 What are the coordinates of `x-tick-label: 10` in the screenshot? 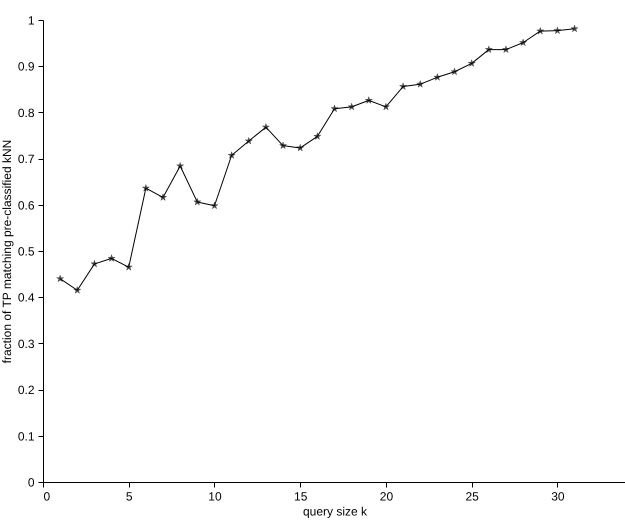 It's located at (215, 497).